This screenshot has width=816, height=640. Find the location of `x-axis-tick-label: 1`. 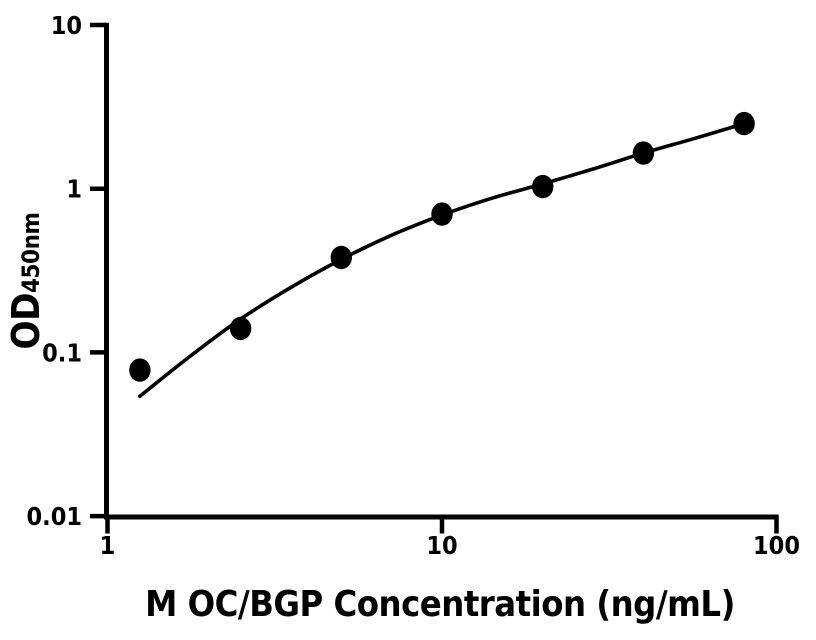

x-axis-tick-label: 1 is located at coordinates (108, 545).